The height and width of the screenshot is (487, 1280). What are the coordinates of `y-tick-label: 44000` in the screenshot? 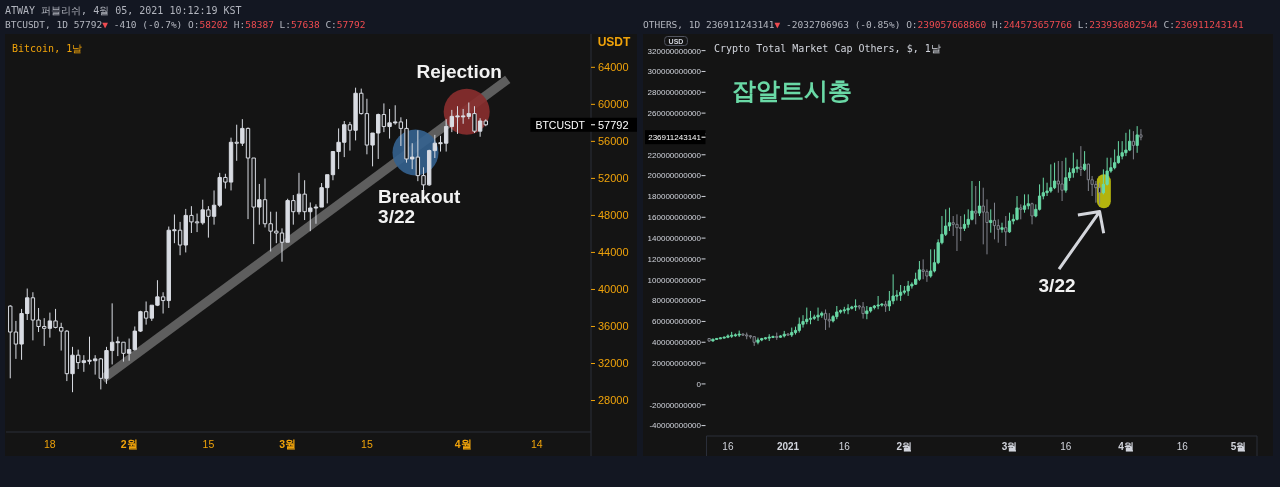 It's located at (613, 252).